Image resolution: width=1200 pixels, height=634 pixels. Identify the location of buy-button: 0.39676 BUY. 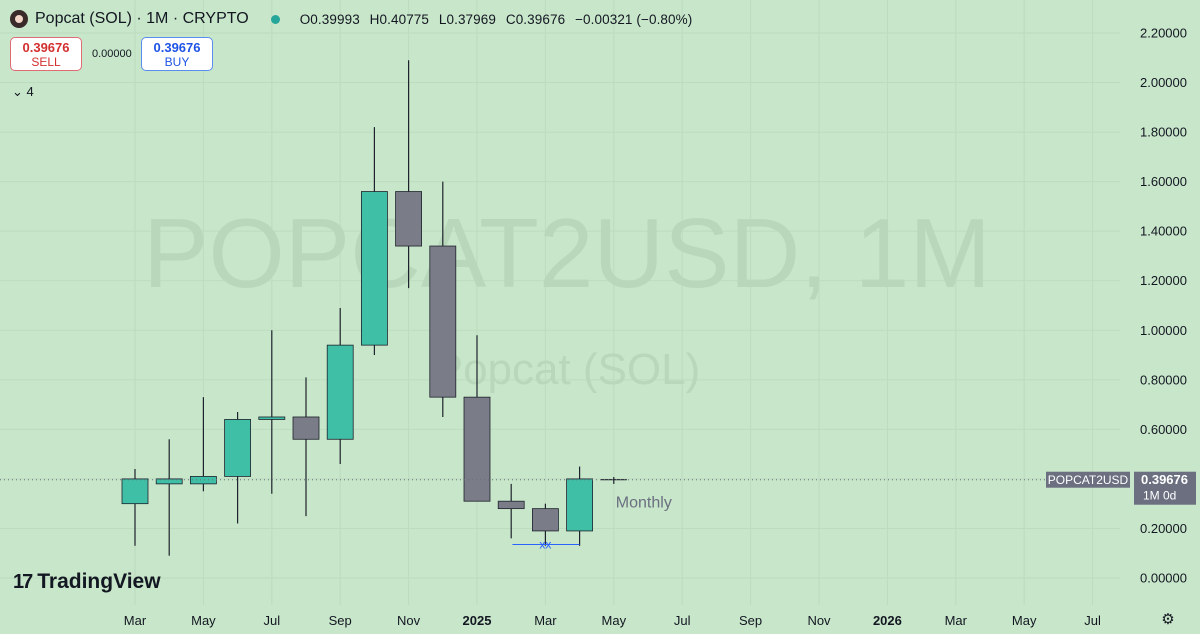
(177, 54).